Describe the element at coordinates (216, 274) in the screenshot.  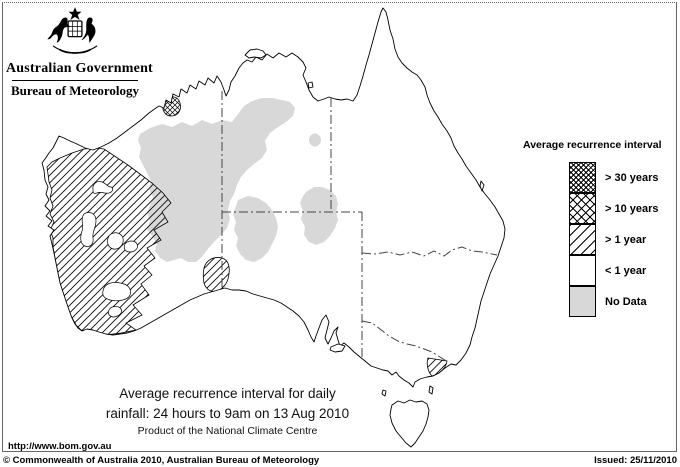
I see `gt-1-year-region-sa-coast` at that location.